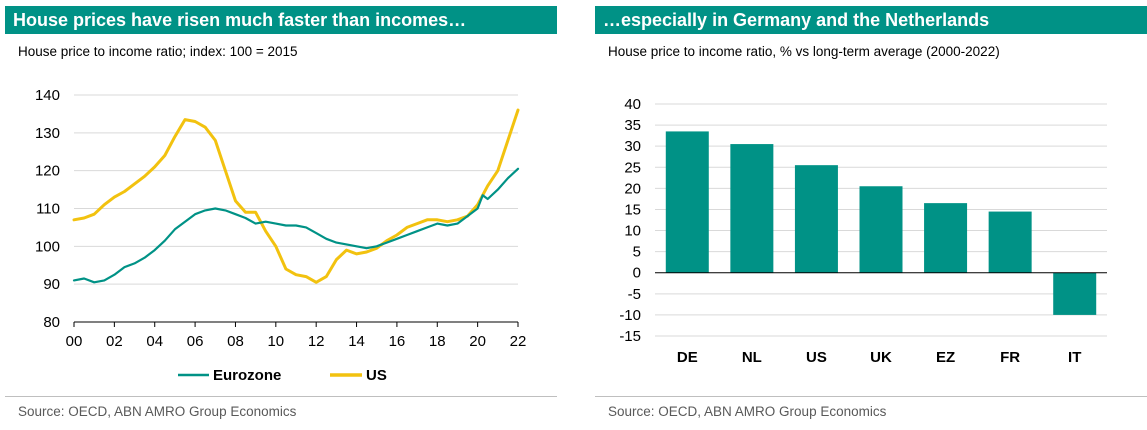 This screenshot has width=1147, height=430. Describe the element at coordinates (632, 188) in the screenshot. I see `y-tick-label: 20` at that location.